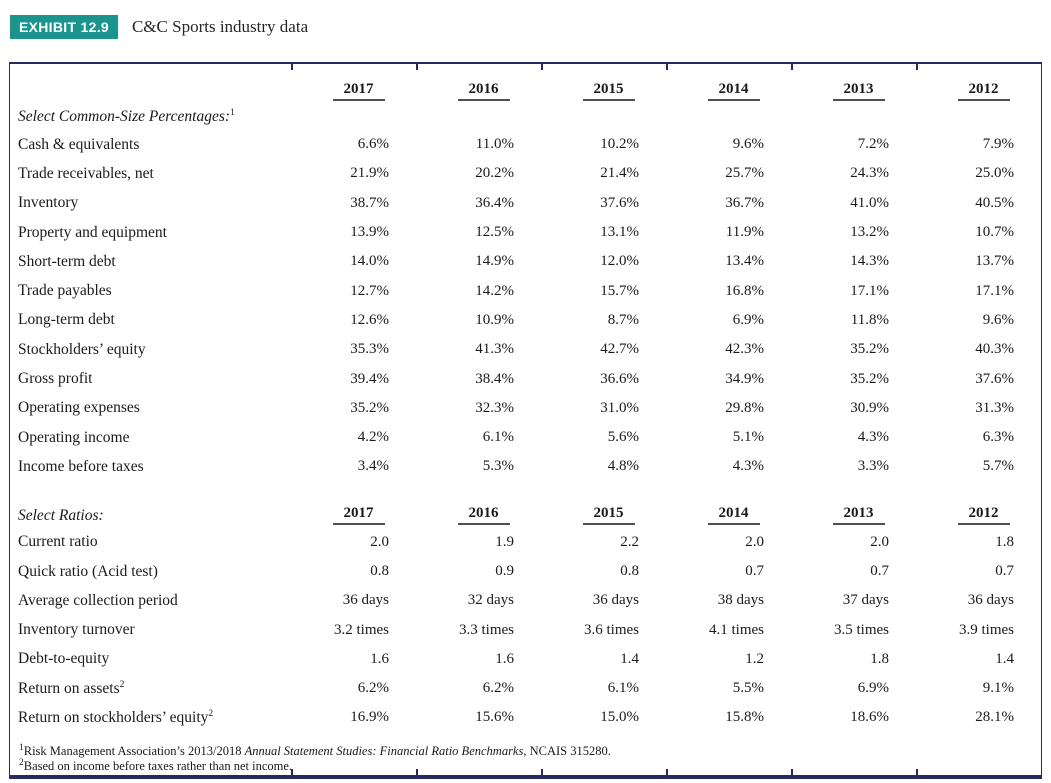 Image resolution: width=1051 pixels, height=783 pixels. Describe the element at coordinates (494, 717) in the screenshot. I see `cell-value: 15.6%` at that location.